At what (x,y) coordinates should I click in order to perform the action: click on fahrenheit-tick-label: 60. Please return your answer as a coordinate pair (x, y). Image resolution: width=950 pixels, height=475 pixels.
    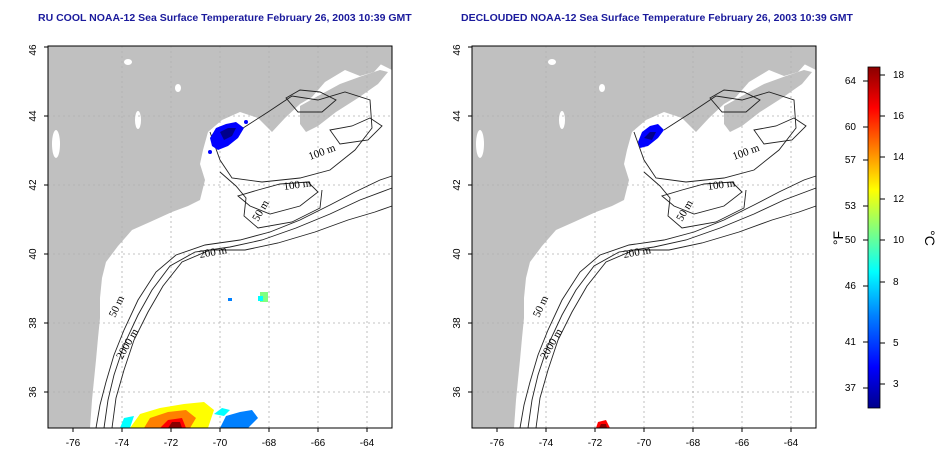
    Looking at the image, I should click on (851, 127).